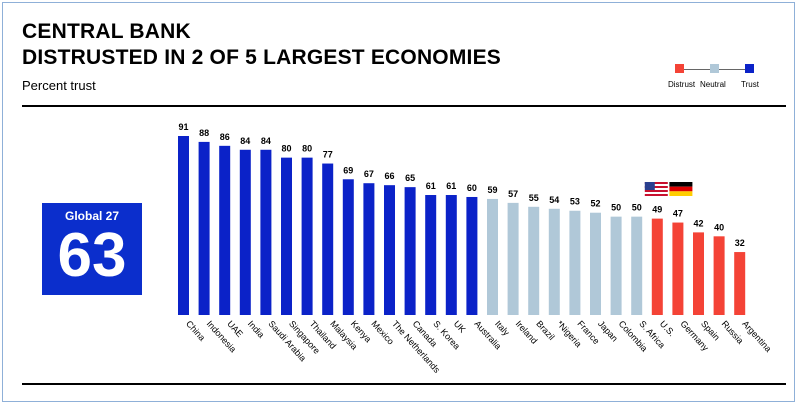 The width and height of the screenshot is (799, 406). I want to click on value-label-spain: 42, so click(698, 223).